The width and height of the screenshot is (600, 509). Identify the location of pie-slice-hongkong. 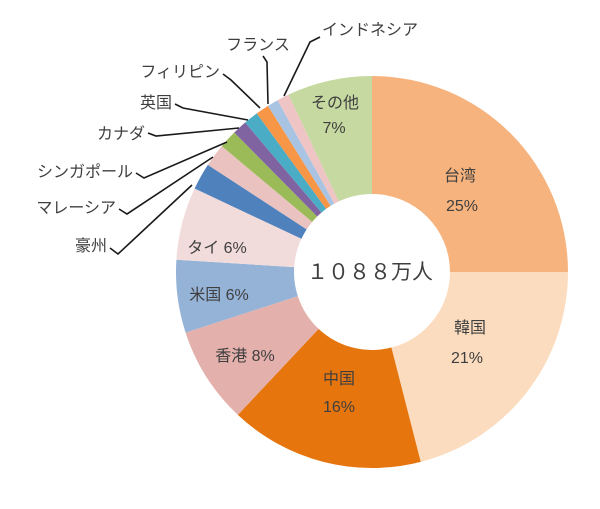
(252, 355).